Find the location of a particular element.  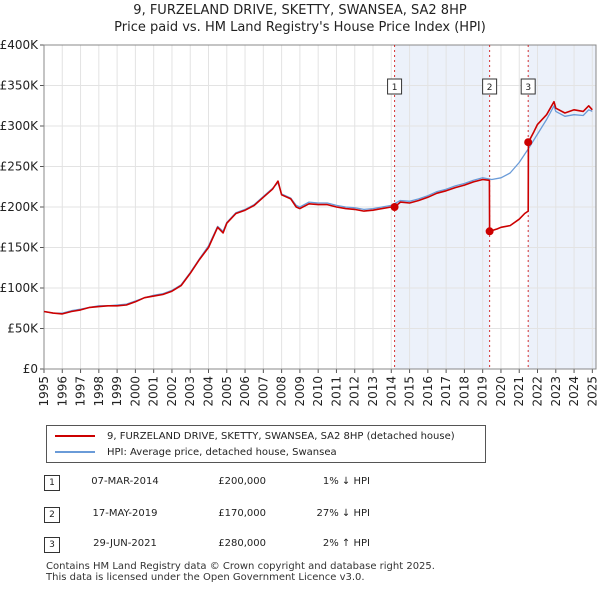

x-tick-label: 2023 is located at coordinates (556, 391).